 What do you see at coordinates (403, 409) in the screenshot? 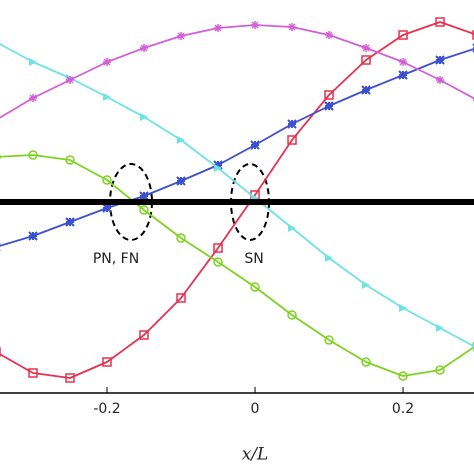
I see `x-tick-label: 0.2` at bounding box center [403, 409].